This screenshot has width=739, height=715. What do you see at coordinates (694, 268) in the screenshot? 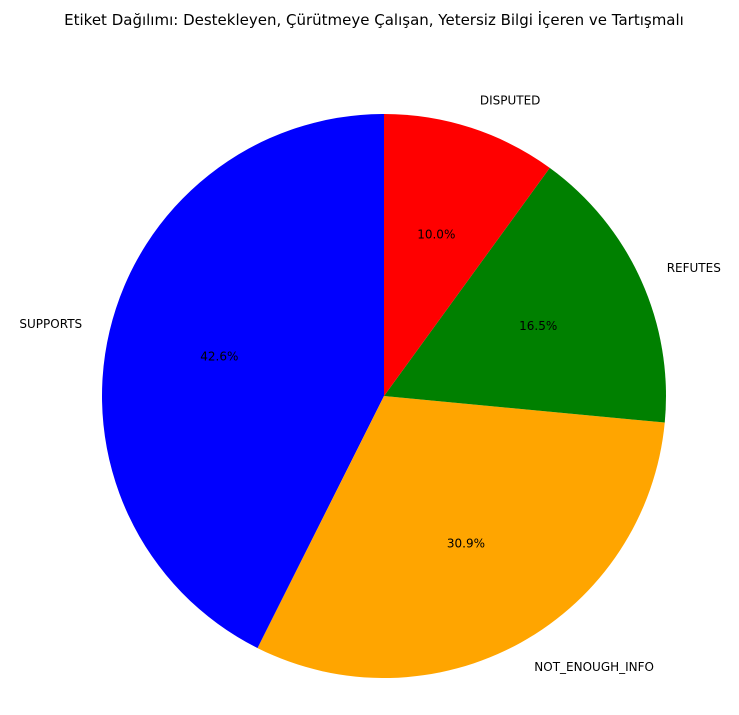
I see `slice-label-refutes: REFUTES` at bounding box center [694, 268].